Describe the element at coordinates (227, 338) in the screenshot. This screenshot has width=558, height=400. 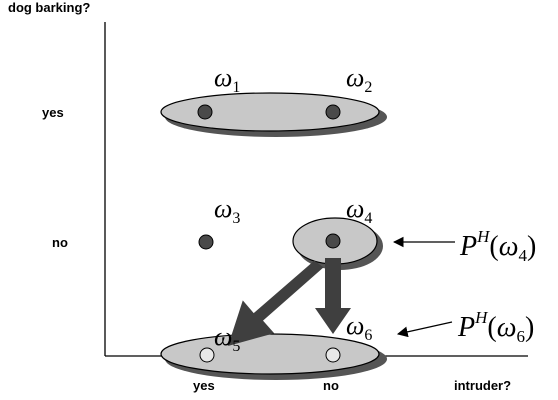
I see `world-label-w5: ω5` at that location.